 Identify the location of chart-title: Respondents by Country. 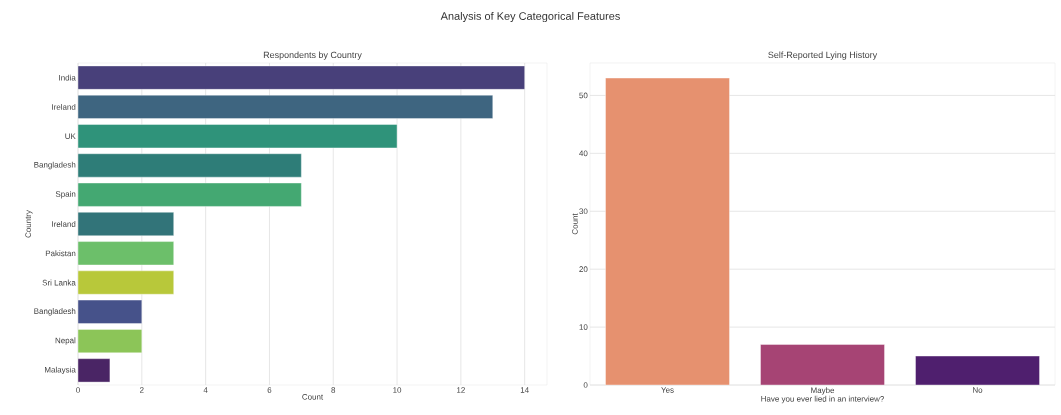
(312, 55).